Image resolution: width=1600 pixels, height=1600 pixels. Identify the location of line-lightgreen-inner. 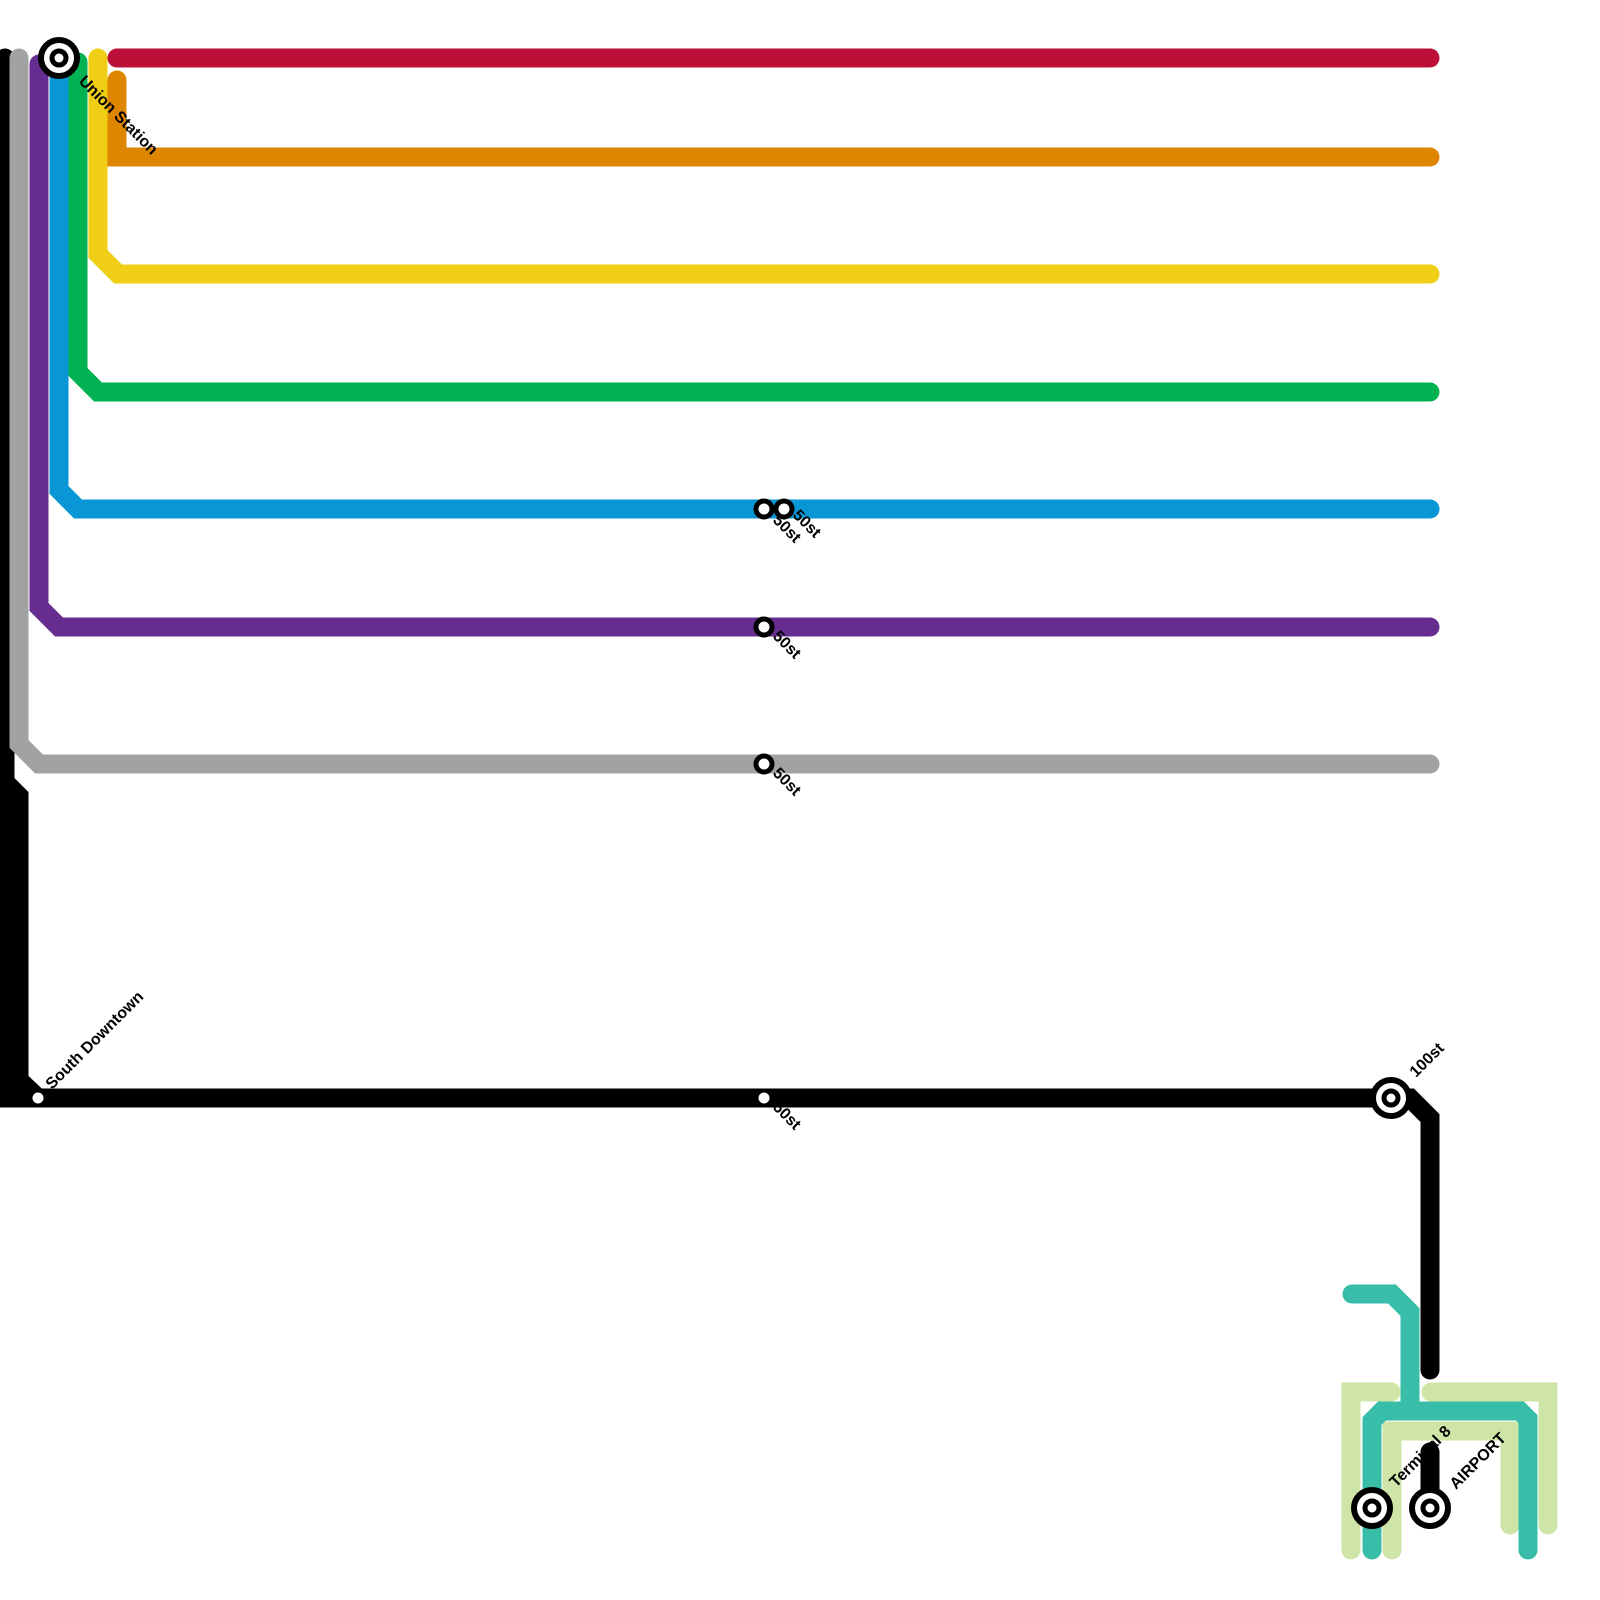
(1451, 1490).